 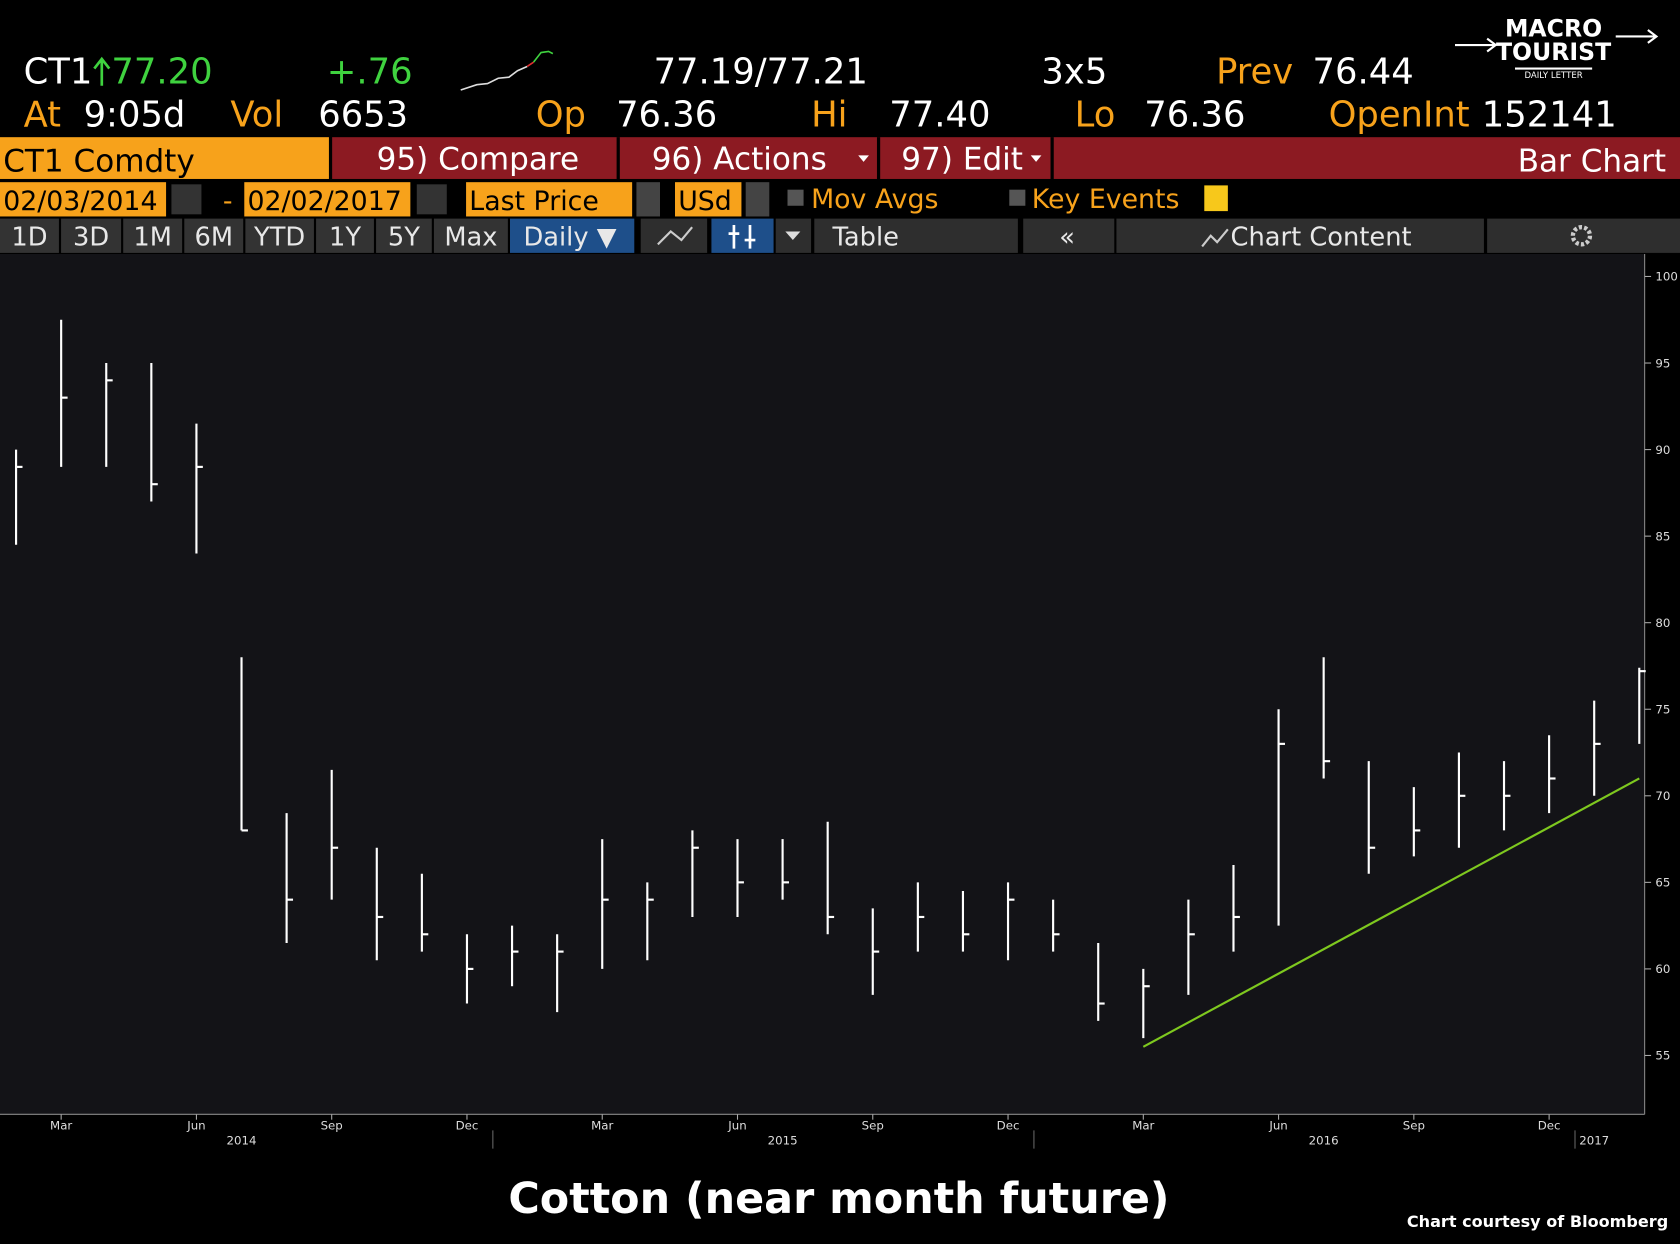 What do you see at coordinates (1215, 238) in the screenshot?
I see `chart-content-icon` at bounding box center [1215, 238].